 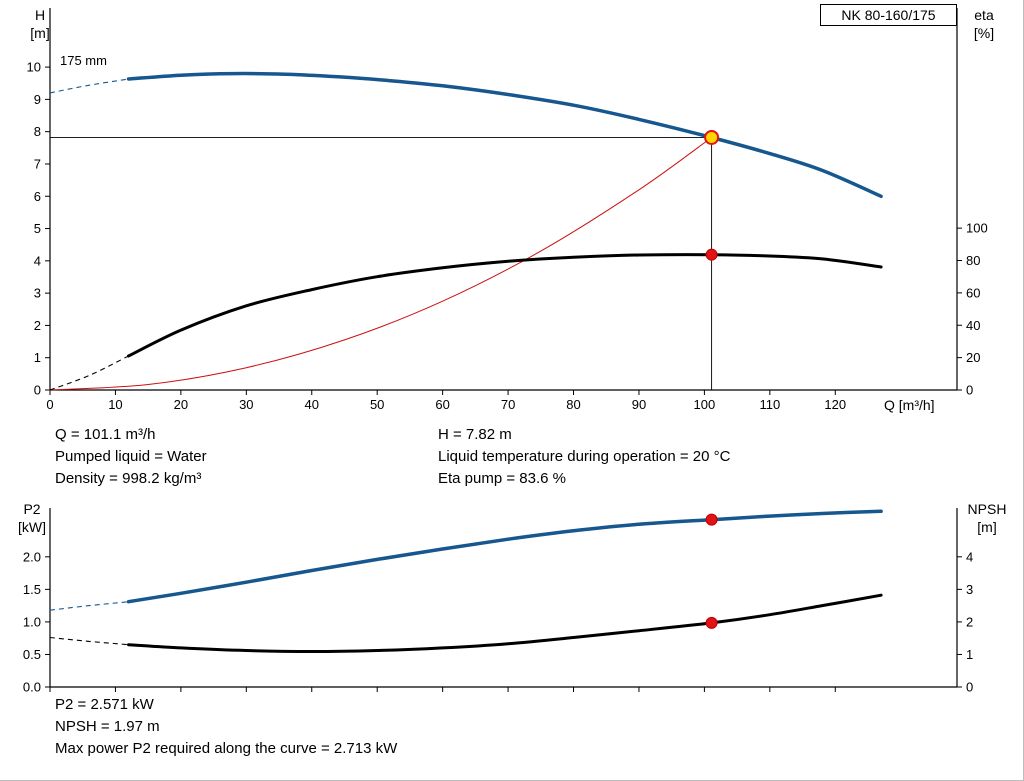 What do you see at coordinates (32, 527) in the screenshot?
I see `p2-axis-unit: [kW]` at bounding box center [32, 527].